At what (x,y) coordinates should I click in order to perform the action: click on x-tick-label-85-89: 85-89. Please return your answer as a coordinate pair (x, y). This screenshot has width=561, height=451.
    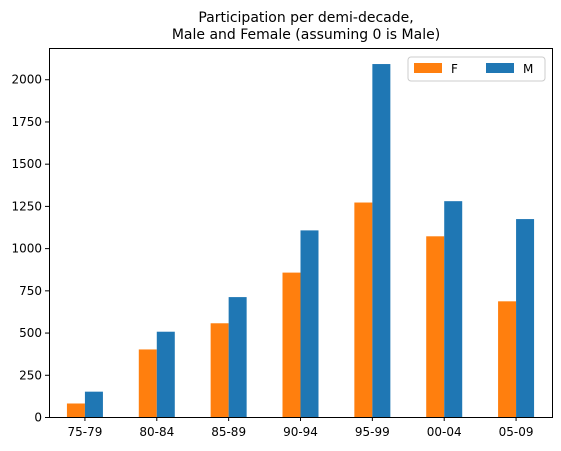
    Looking at the image, I should click on (228, 432).